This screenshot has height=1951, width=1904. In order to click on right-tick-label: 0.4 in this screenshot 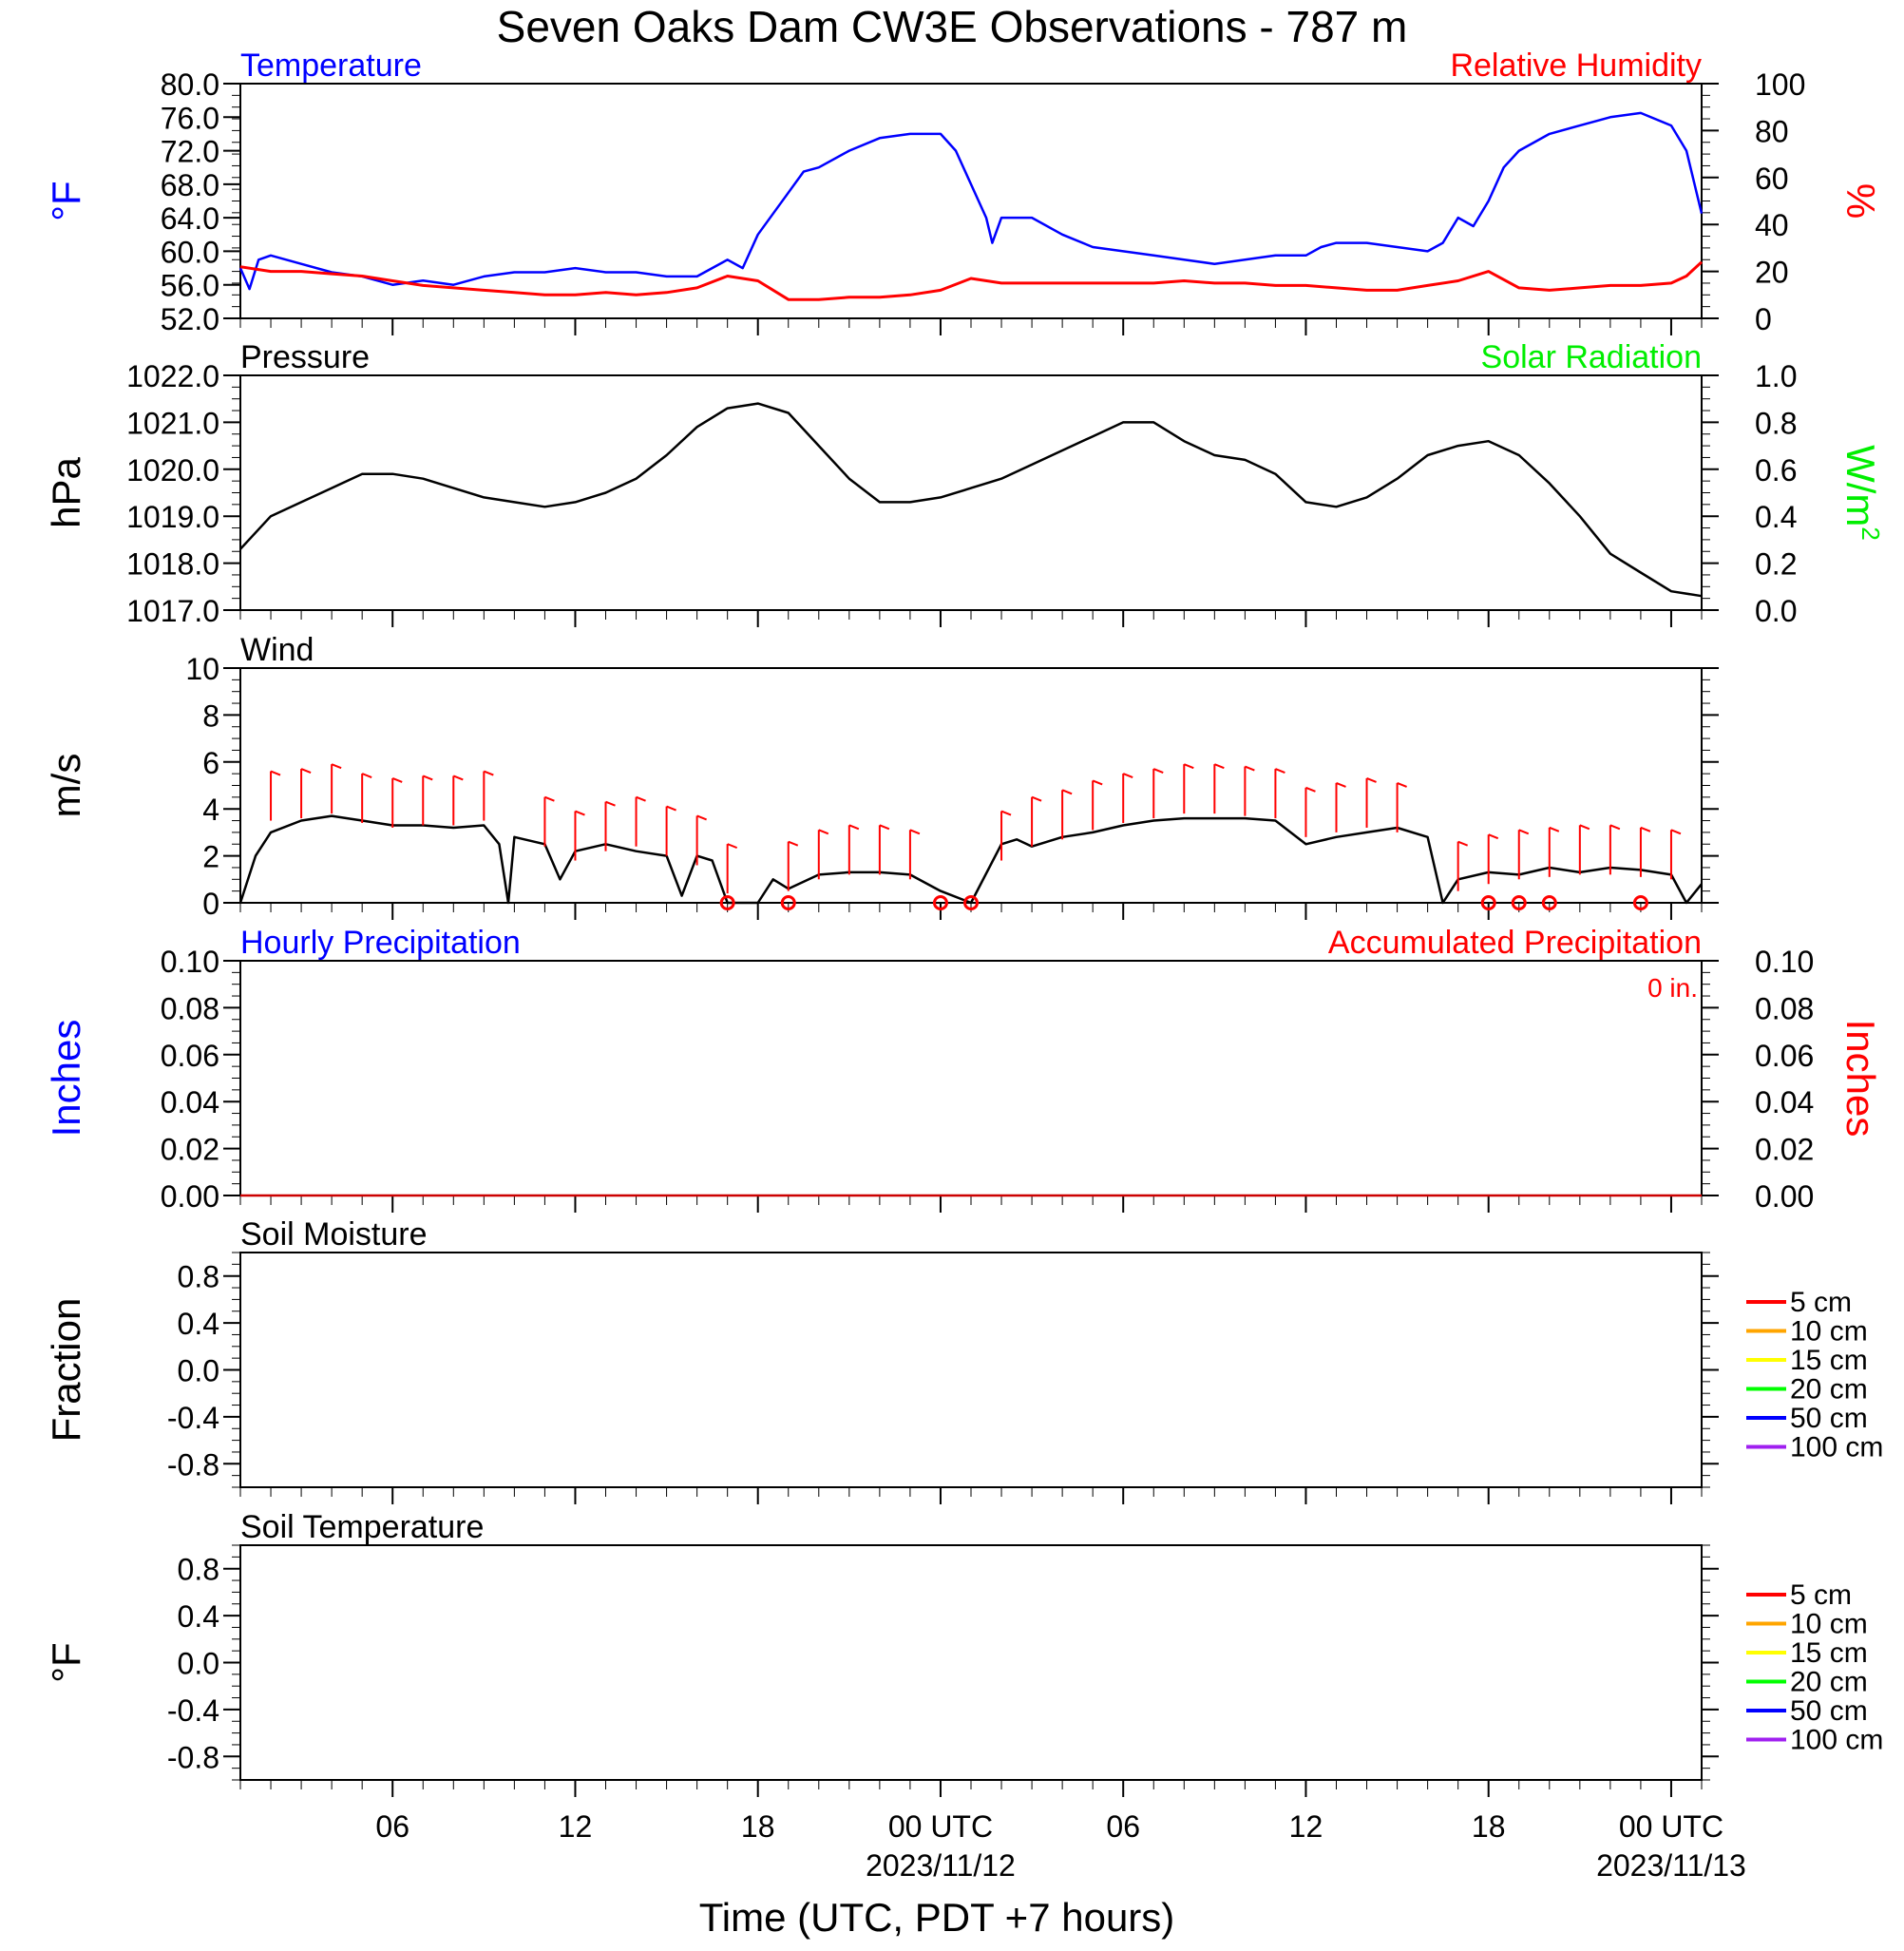, I will do `click(1776, 517)`.